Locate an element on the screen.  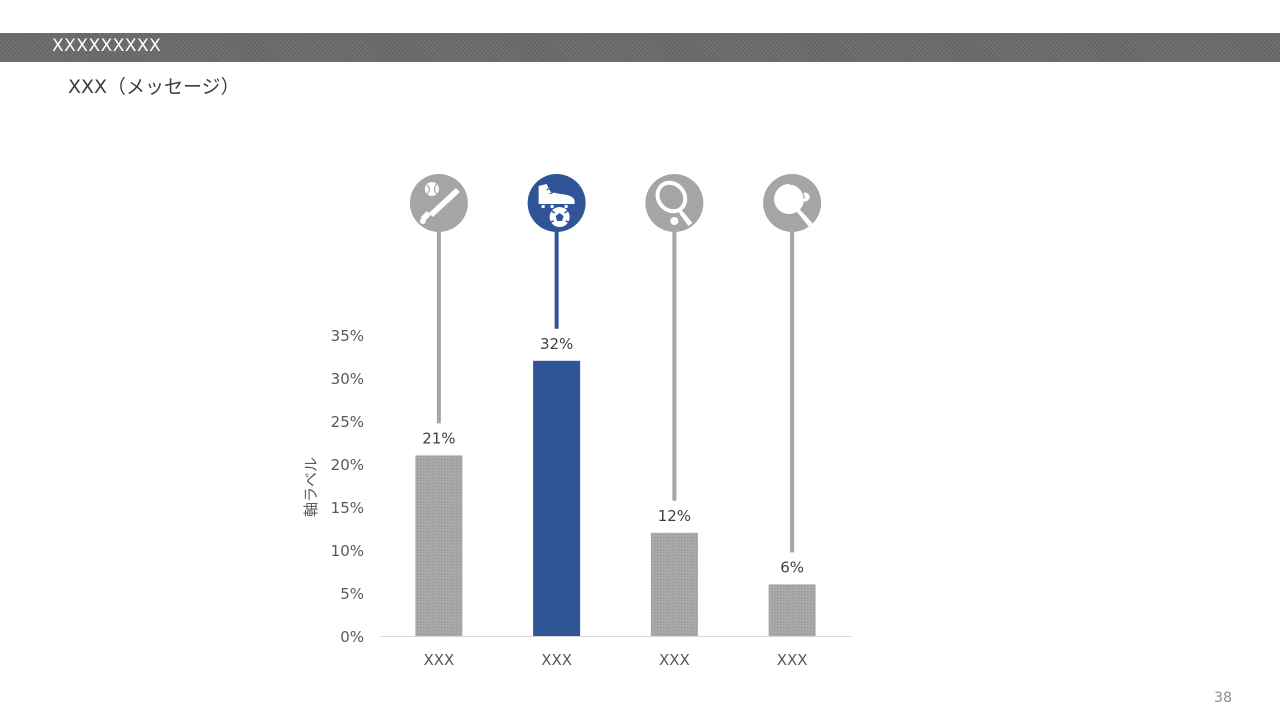
y-tick-label: 20% is located at coordinates (347, 465).